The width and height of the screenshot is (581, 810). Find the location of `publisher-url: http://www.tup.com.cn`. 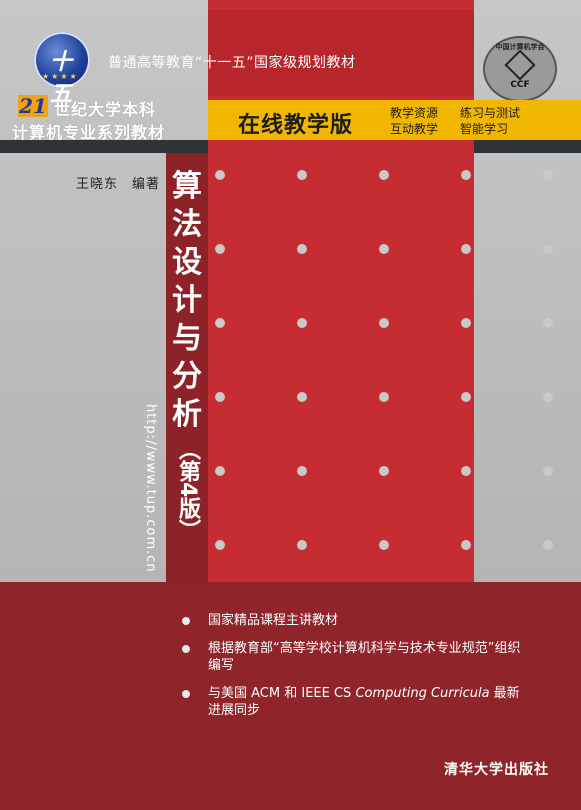

publisher-url: http://www.tup.com.cn is located at coordinates (150, 488).